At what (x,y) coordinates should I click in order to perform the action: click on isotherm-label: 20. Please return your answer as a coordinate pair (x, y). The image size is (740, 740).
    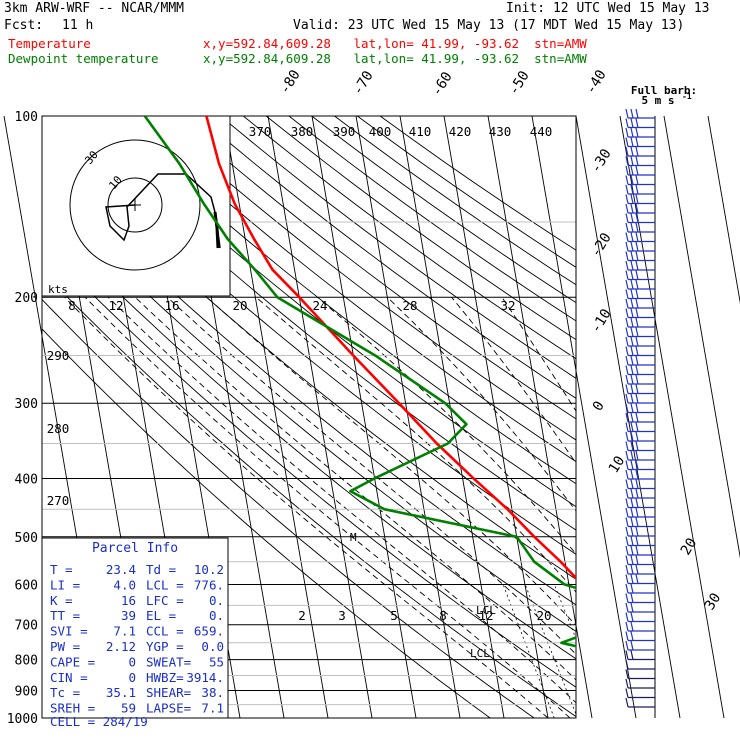
    Looking at the image, I should click on (689, 546).